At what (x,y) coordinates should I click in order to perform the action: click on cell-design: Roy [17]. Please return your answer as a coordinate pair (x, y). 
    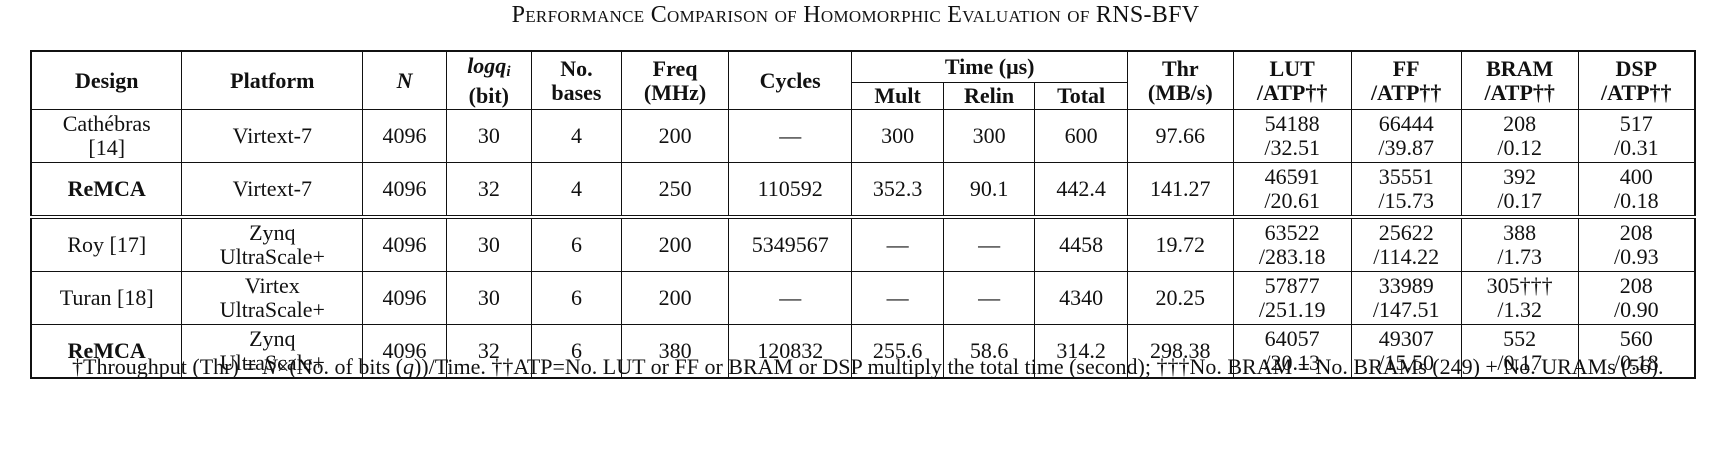
    Looking at the image, I should click on (106, 243).